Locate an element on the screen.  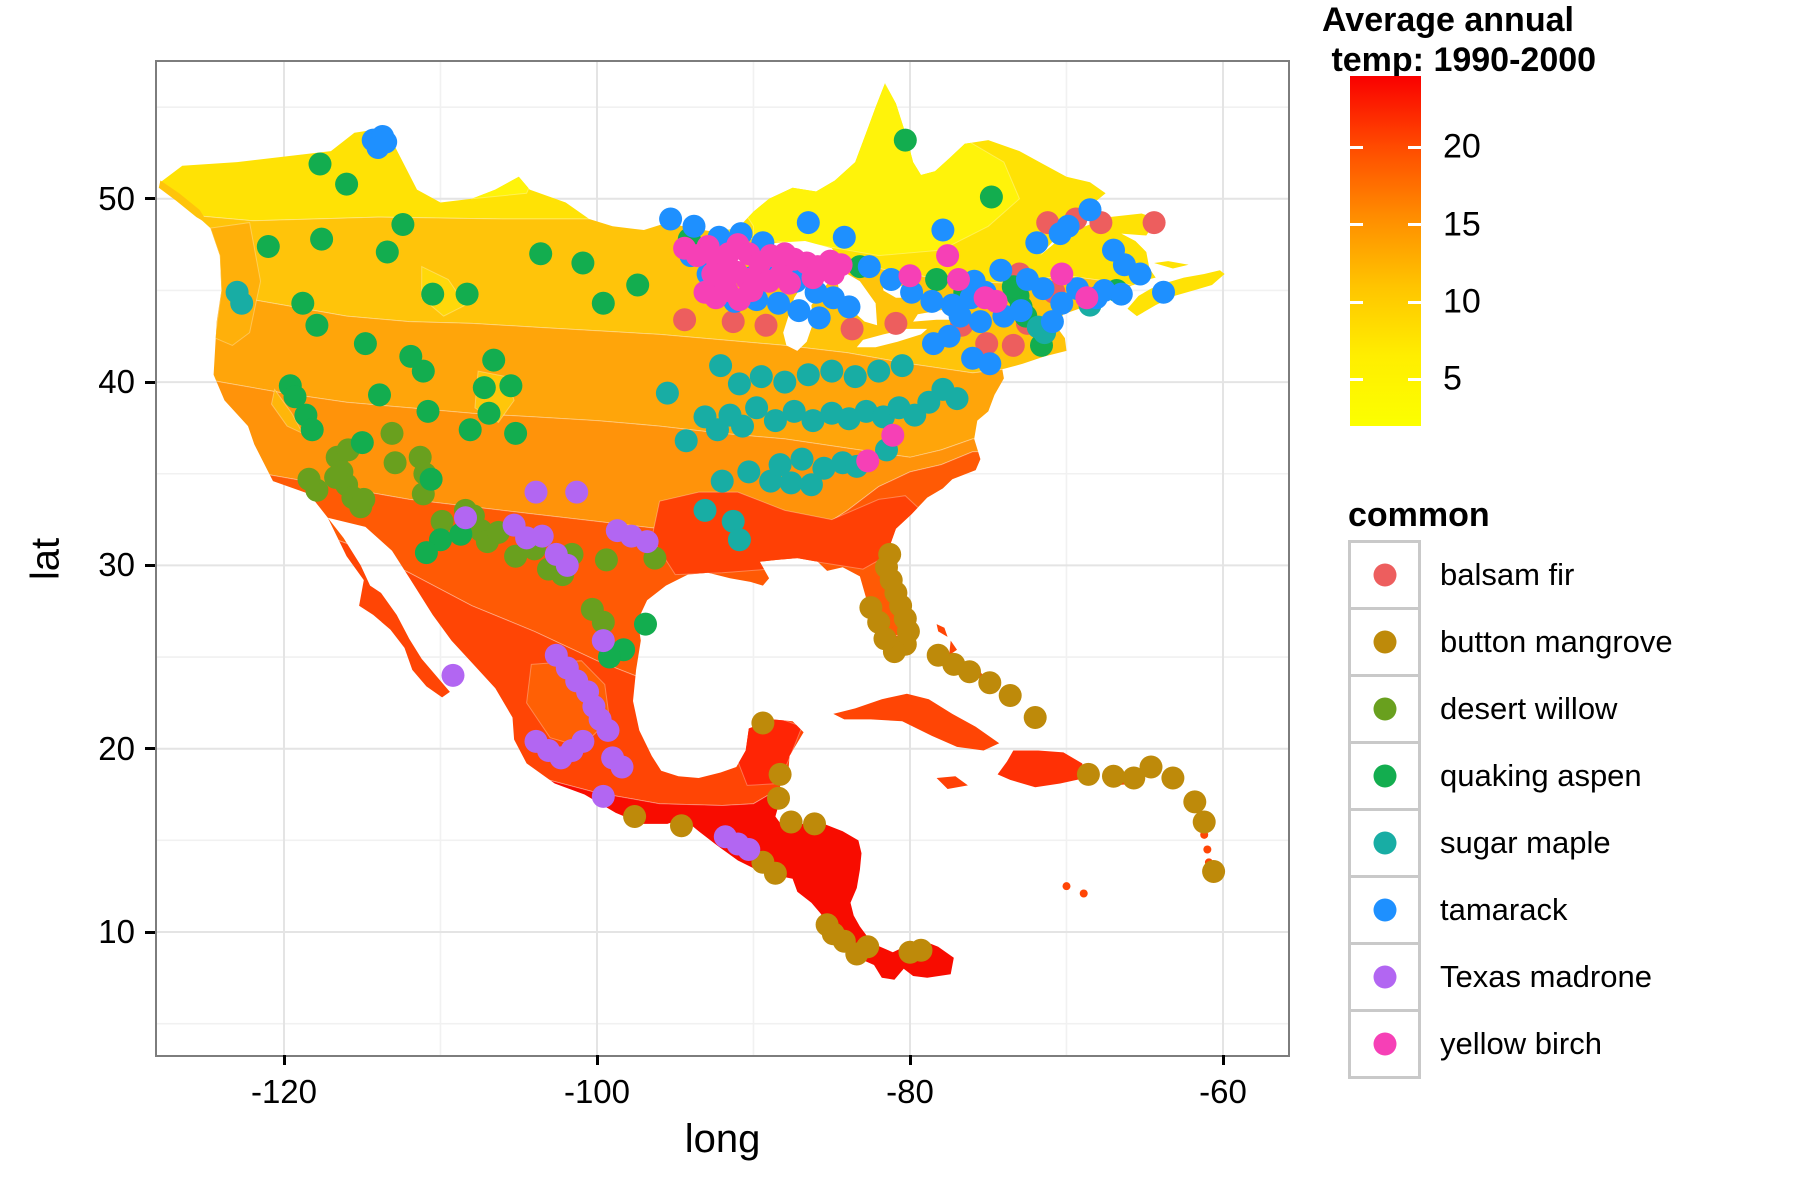
colorbar-tick-label: 15 is located at coordinates (1462, 224).